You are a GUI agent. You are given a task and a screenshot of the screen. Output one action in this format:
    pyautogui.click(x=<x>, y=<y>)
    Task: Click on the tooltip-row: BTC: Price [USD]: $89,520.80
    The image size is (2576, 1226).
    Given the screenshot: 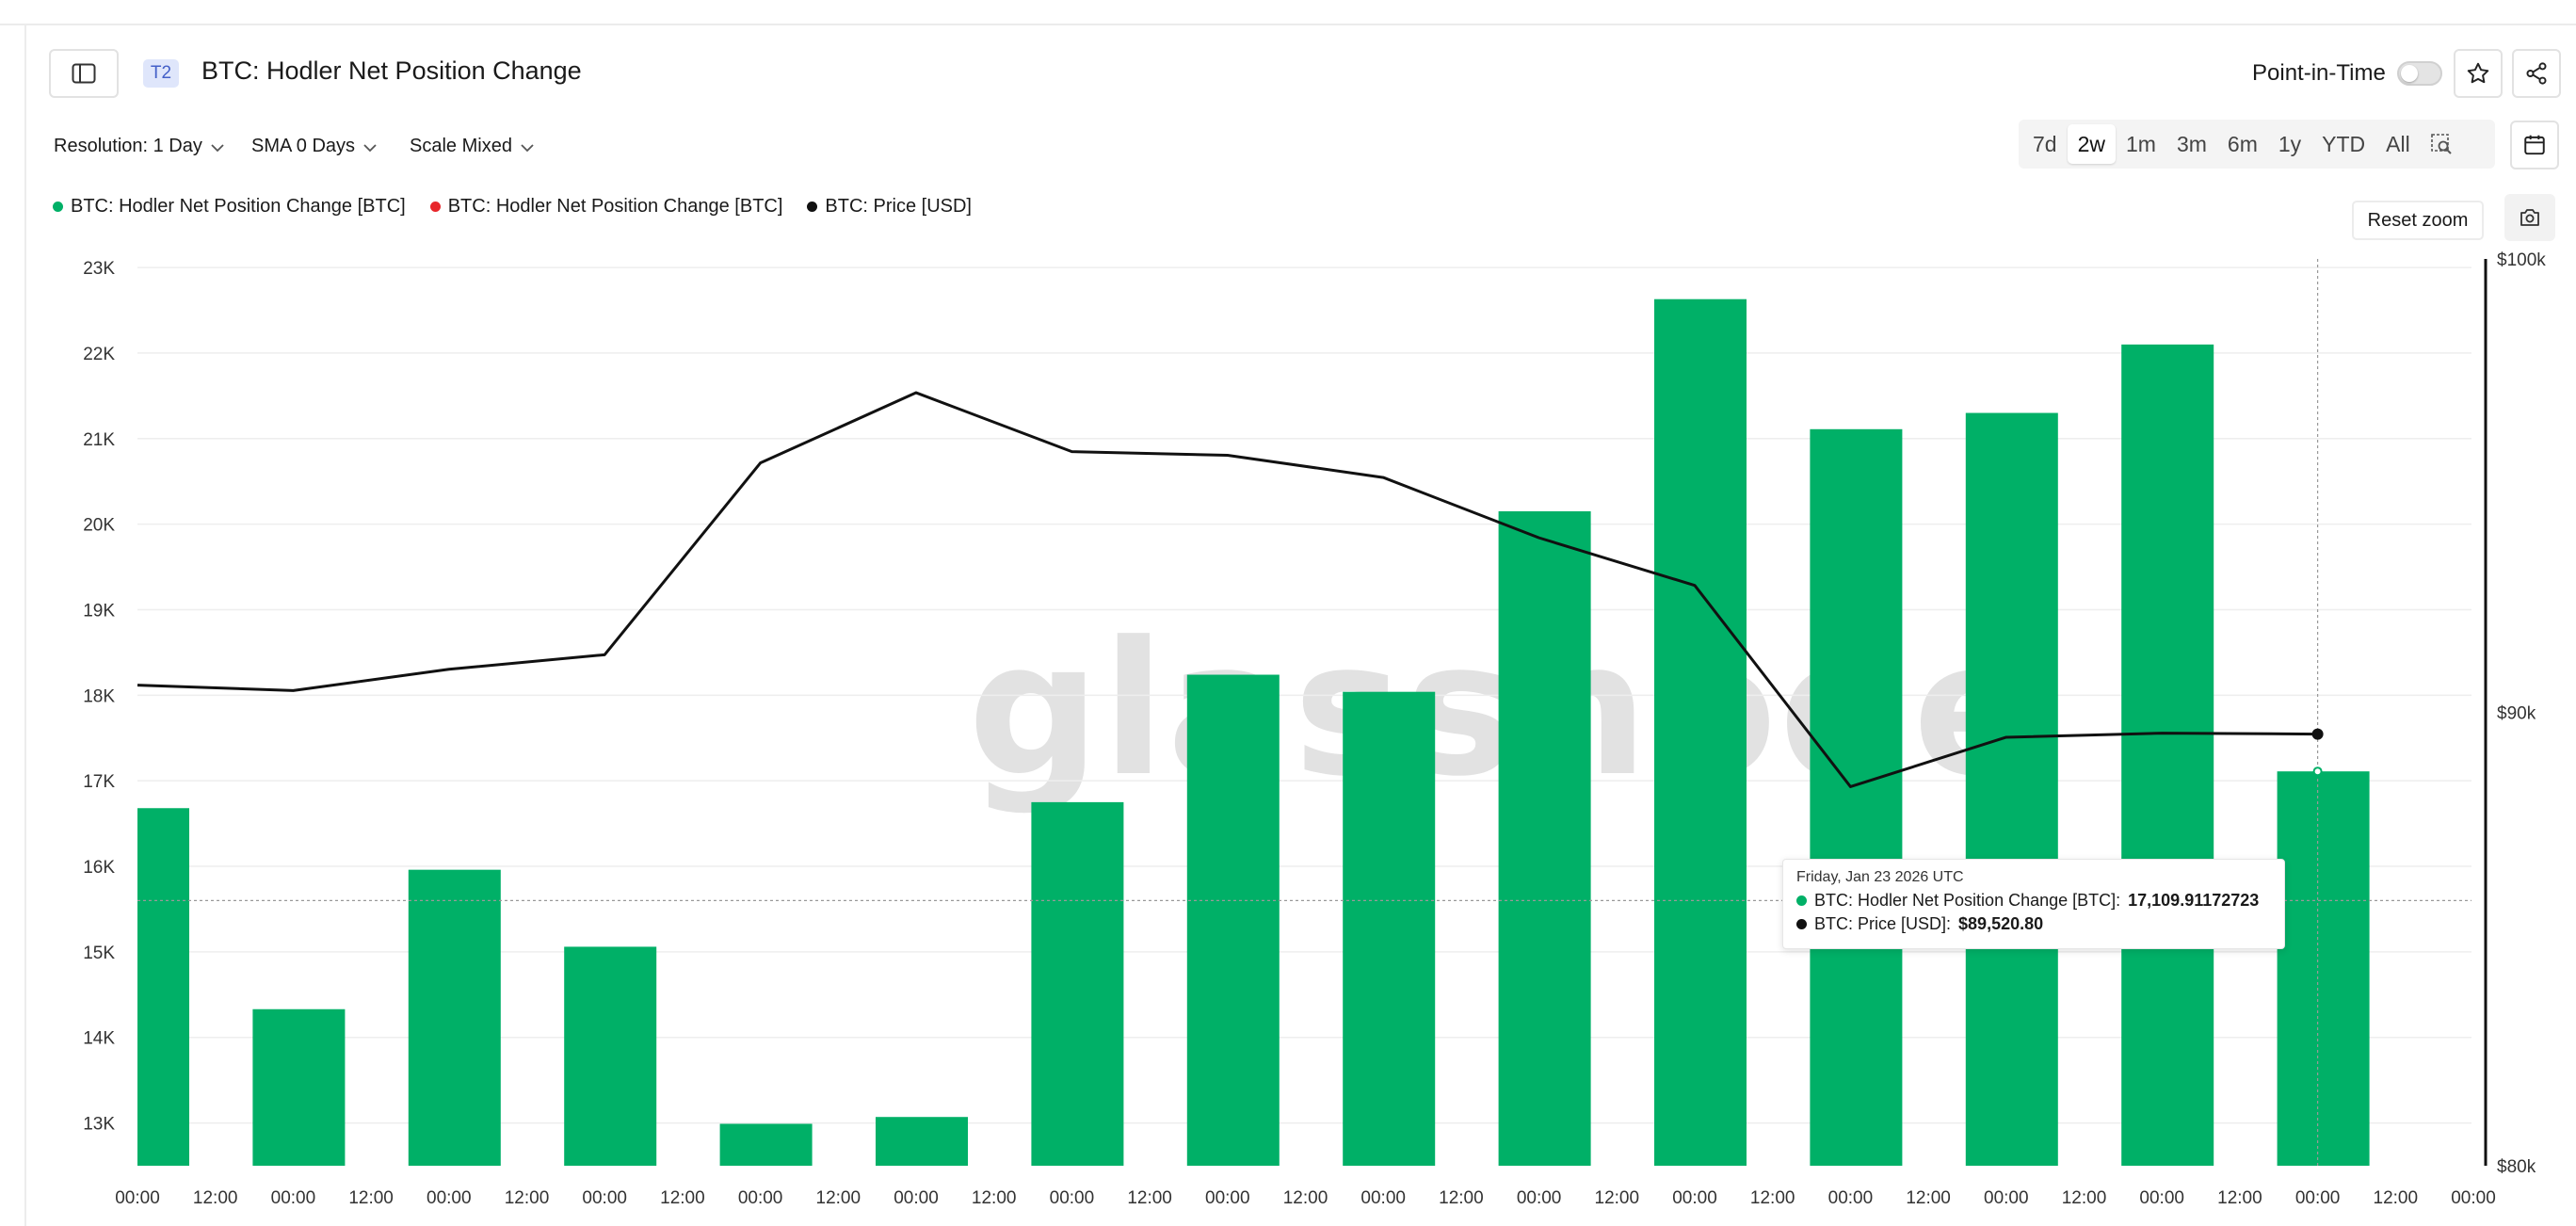 What is the action you would take?
    pyautogui.click(x=2033, y=924)
    